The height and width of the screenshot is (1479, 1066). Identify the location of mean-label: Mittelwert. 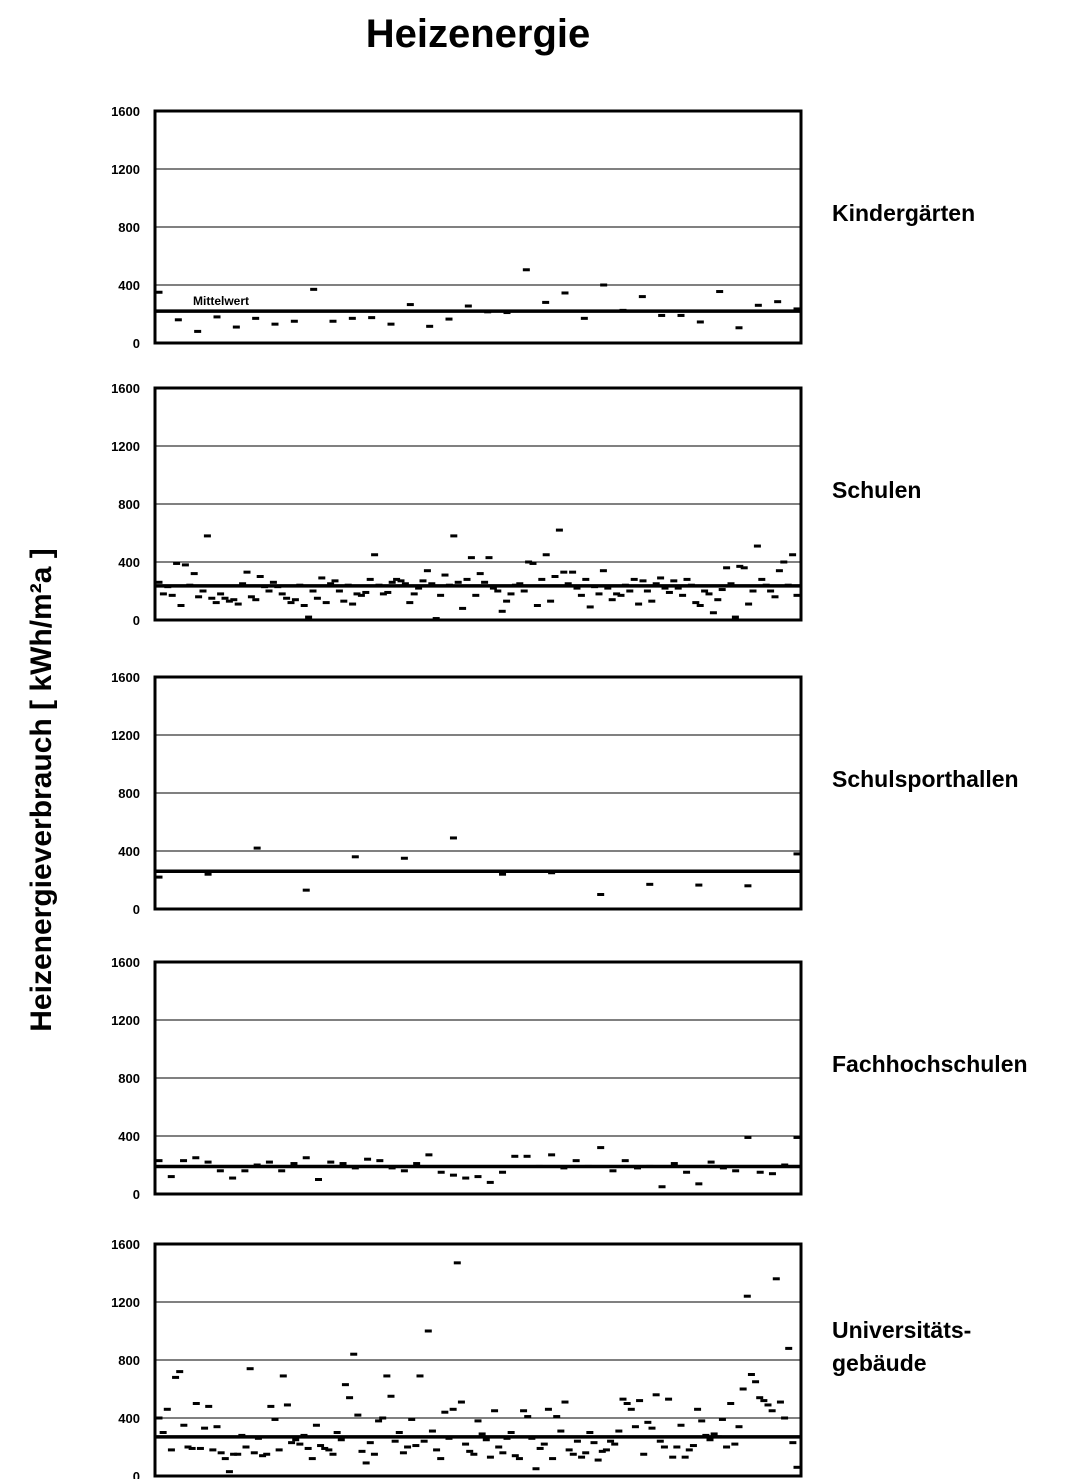
(221, 301).